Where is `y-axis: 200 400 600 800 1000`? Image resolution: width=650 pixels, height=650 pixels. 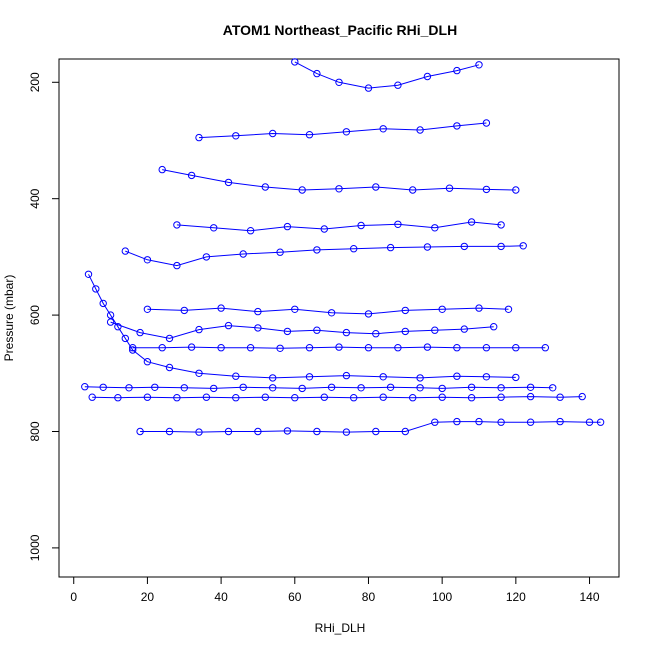 y-axis: 200 400 600 800 1000 is located at coordinates (44, 316).